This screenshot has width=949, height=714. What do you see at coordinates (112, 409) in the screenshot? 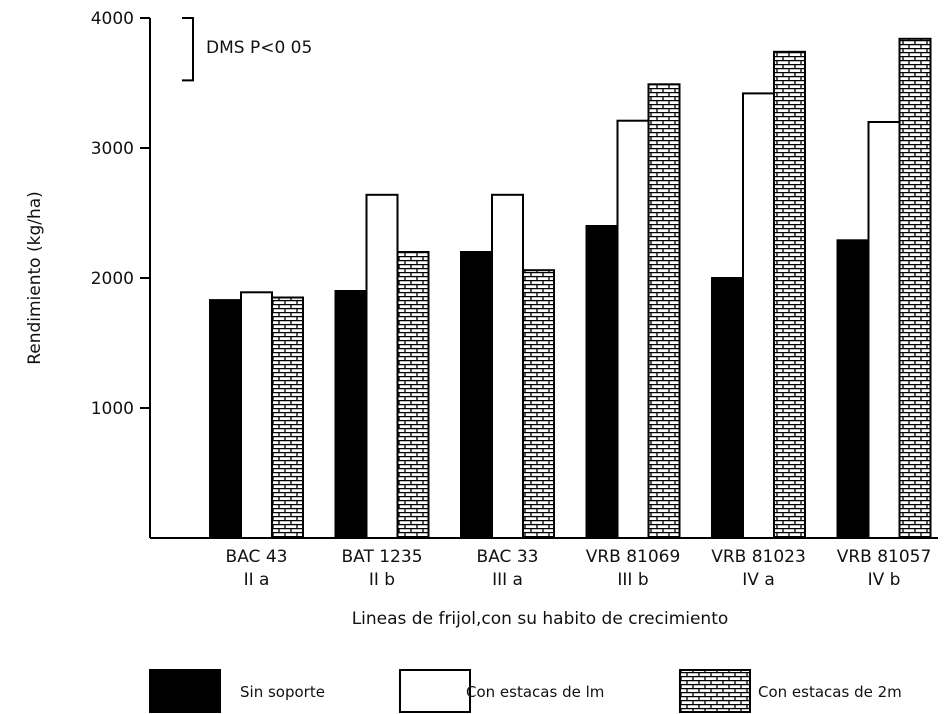
I see `y-tick-label: 1000` at bounding box center [112, 409].